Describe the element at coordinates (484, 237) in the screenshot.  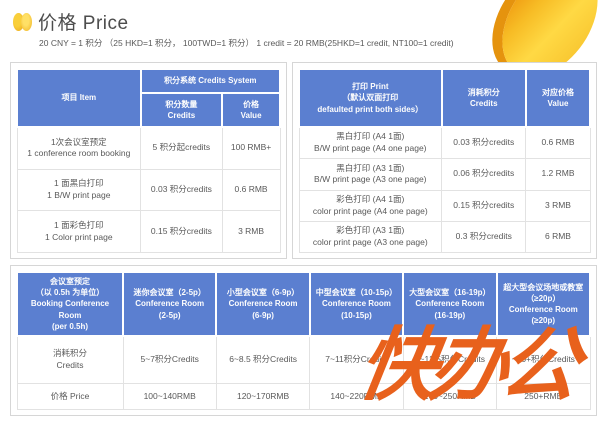
I see `credits-cell: 0.3 积分credits` at that location.